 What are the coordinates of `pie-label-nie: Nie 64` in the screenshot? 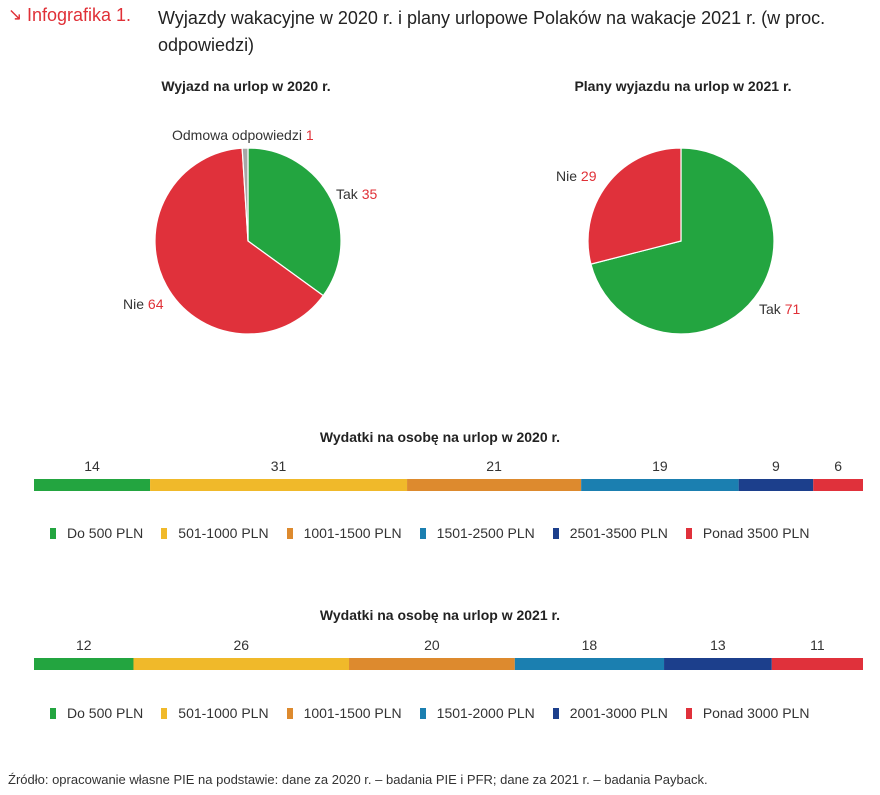 It's located at (143, 304).